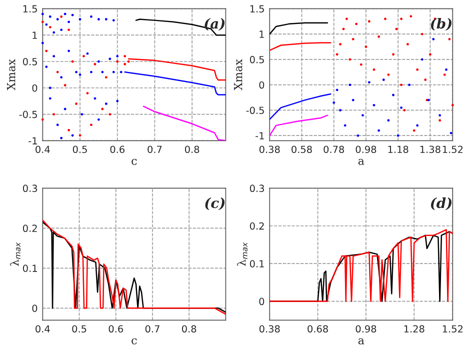 The width and height of the screenshot is (474, 348). Describe the element at coordinates (441, 203) in the screenshot. I see `annotation: (d)` at that location.